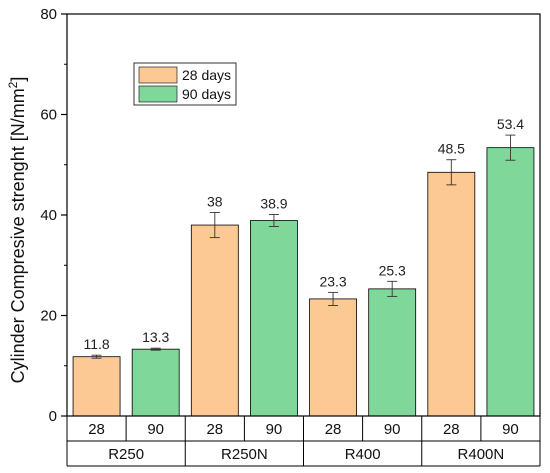  Describe the element at coordinates (303, 441) in the screenshot. I see `category-table` at that location.